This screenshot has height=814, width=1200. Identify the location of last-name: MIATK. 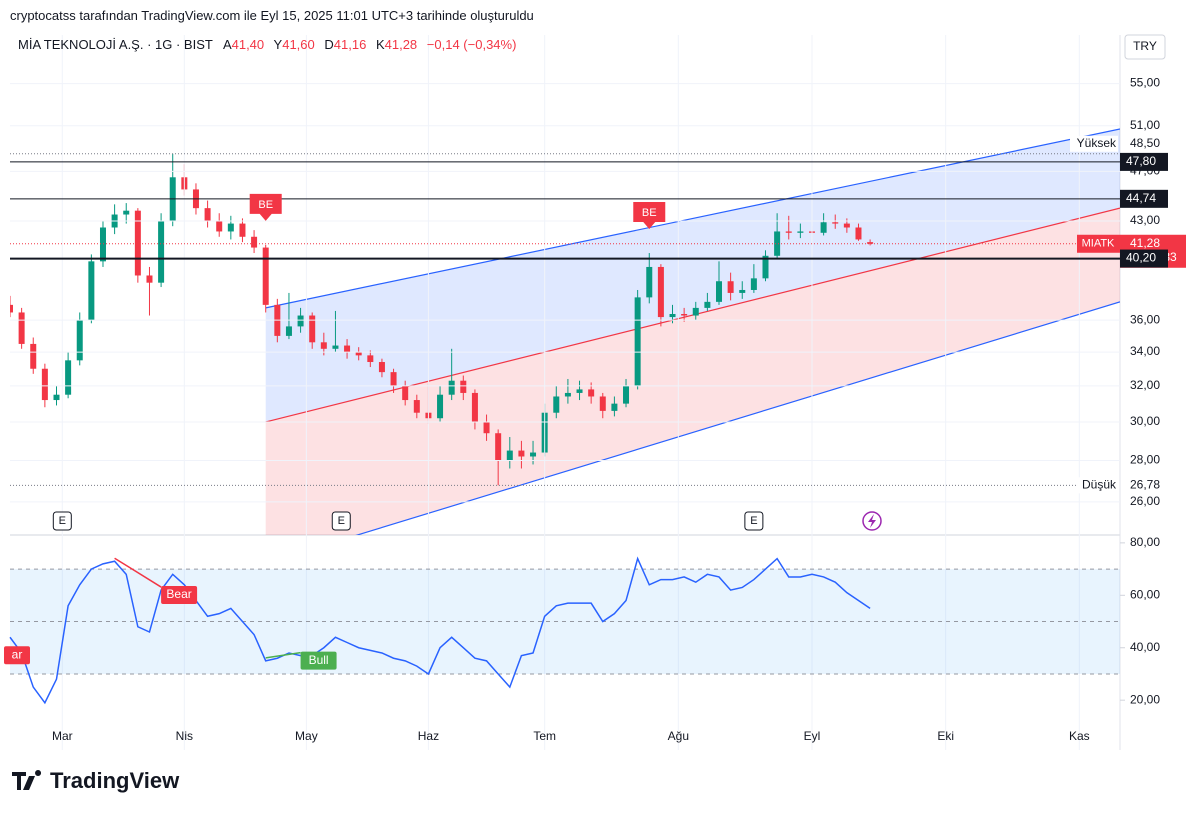
(1098, 244).